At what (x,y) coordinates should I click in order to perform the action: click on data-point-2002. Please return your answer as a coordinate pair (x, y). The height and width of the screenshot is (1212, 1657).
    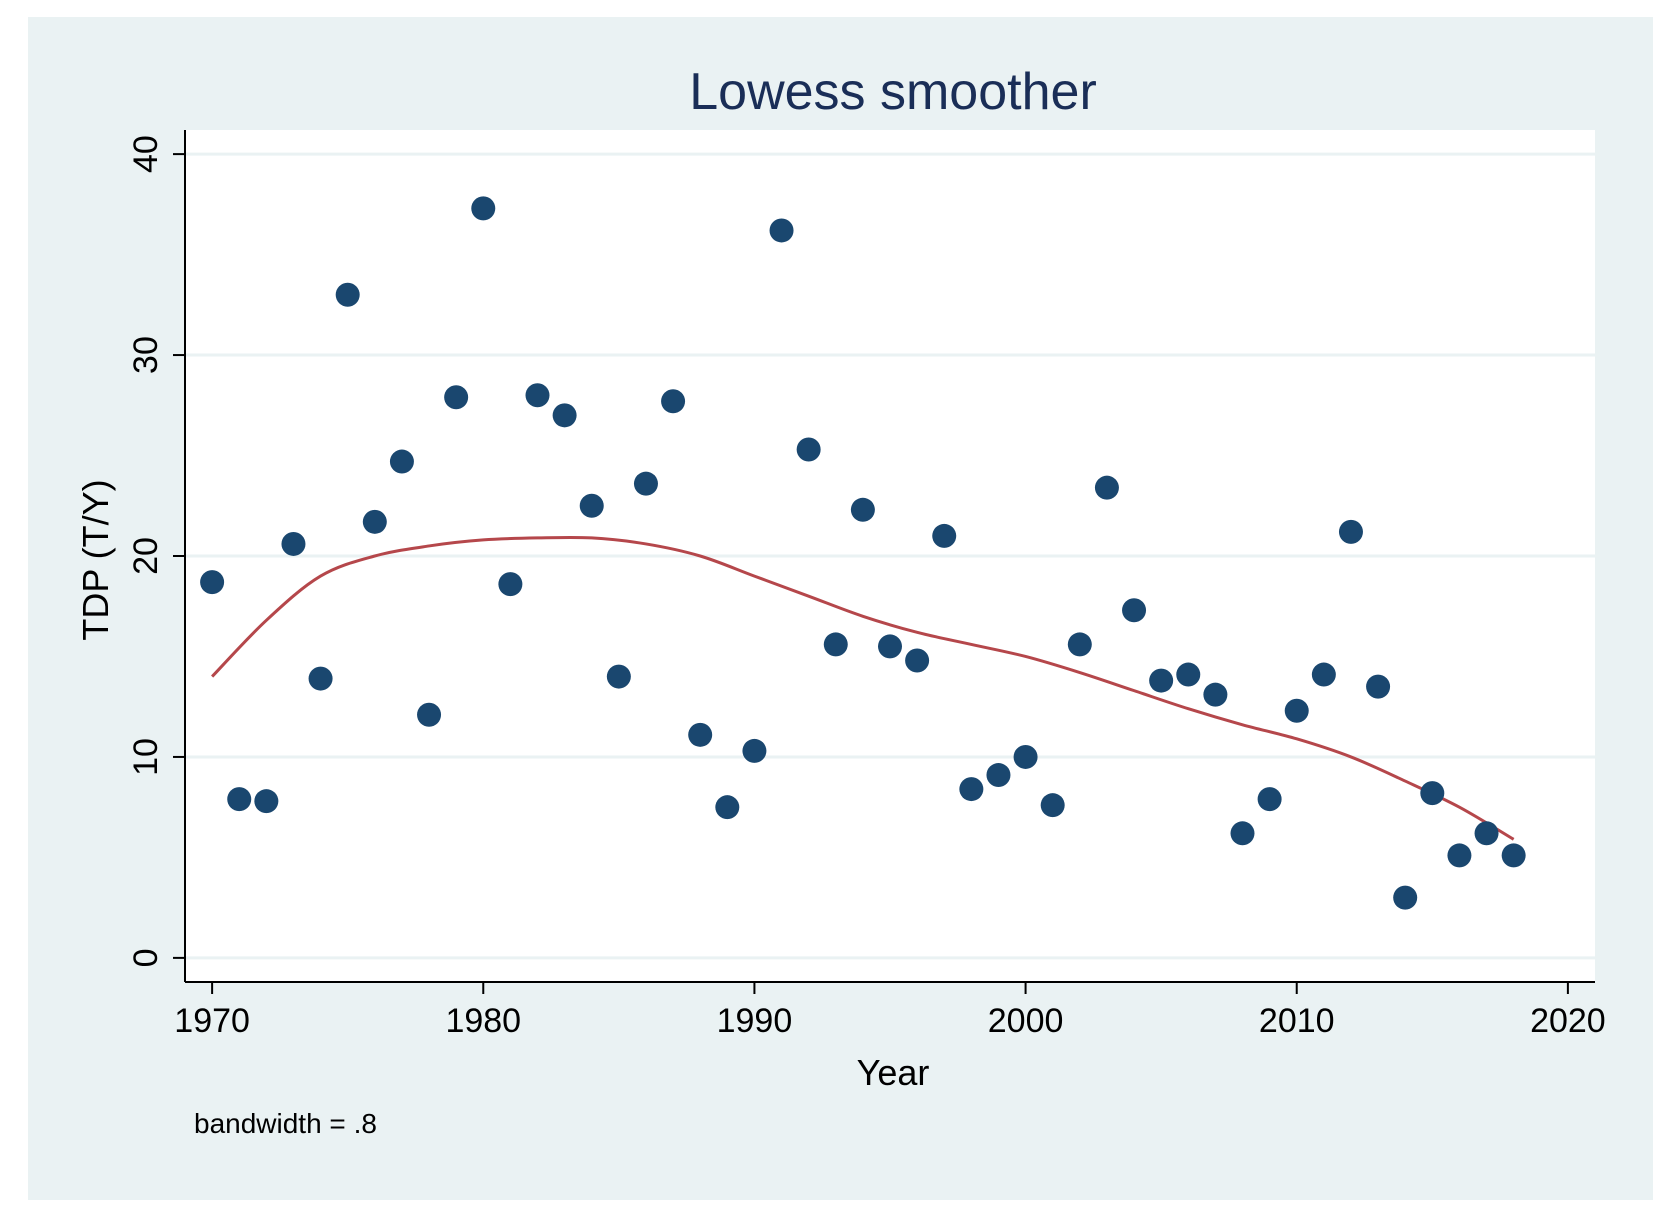
    Looking at the image, I should click on (1079, 644).